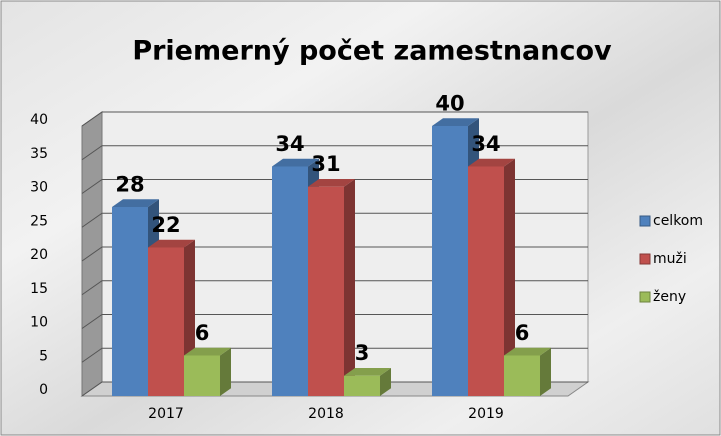  Describe the element at coordinates (39, 154) in the screenshot. I see `y-tick-label: 35` at that location.